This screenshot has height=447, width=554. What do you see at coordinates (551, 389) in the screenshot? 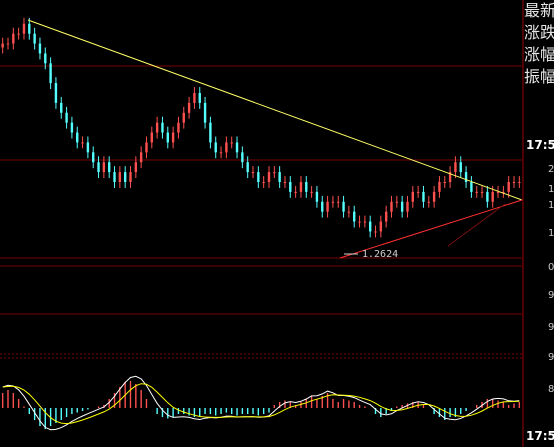
I see `axis-tick: 8` at bounding box center [551, 389].